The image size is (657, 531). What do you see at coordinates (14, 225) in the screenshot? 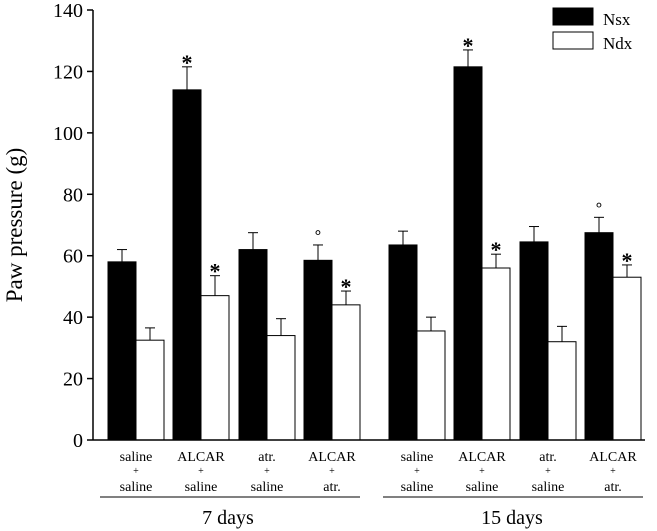
I see `y-axis-label: Paw pressure (g)` at bounding box center [14, 225].